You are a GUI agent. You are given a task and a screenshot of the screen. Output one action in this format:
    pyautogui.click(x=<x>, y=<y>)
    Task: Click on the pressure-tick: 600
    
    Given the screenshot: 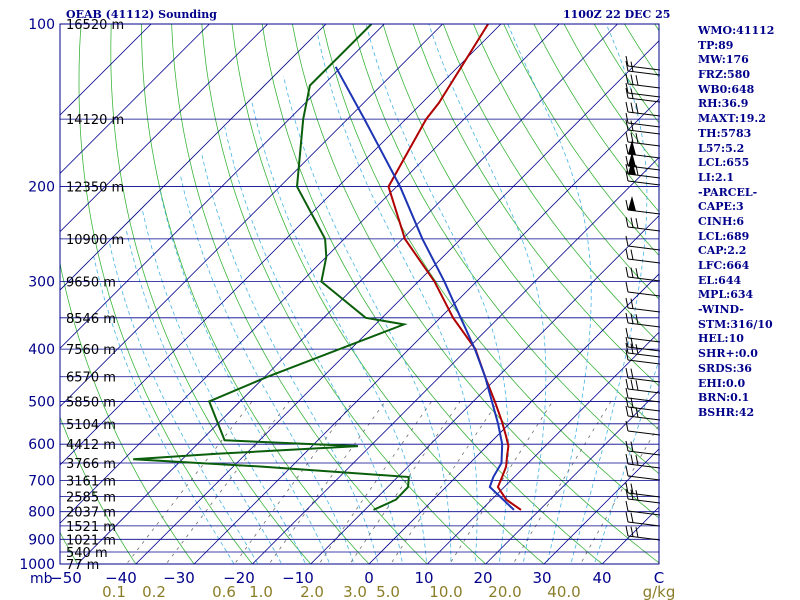 What is the action you would take?
    pyautogui.click(x=41, y=445)
    